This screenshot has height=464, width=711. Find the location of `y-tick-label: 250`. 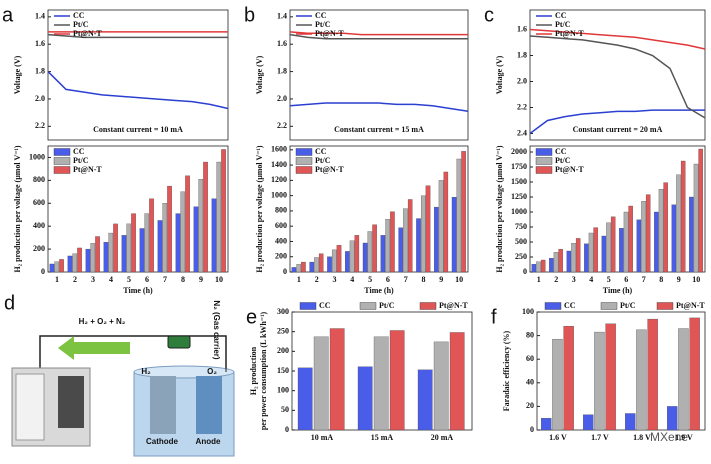

y-tick-label: 250 is located at coordinates (283, 330).